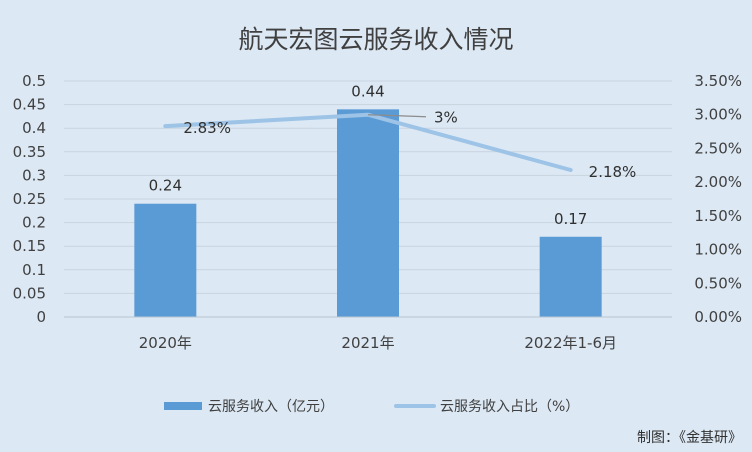  Describe the element at coordinates (397, 116) in the screenshot. I see `leader-line` at that location.